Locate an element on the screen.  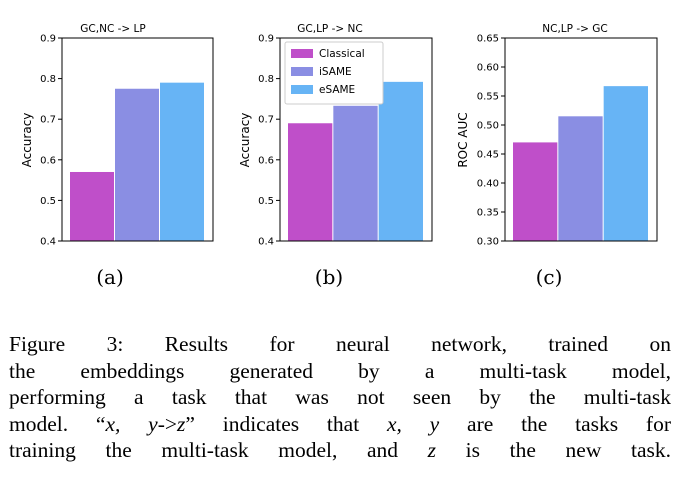
ytick-label-c: 0.65 is located at coordinates (488, 39).